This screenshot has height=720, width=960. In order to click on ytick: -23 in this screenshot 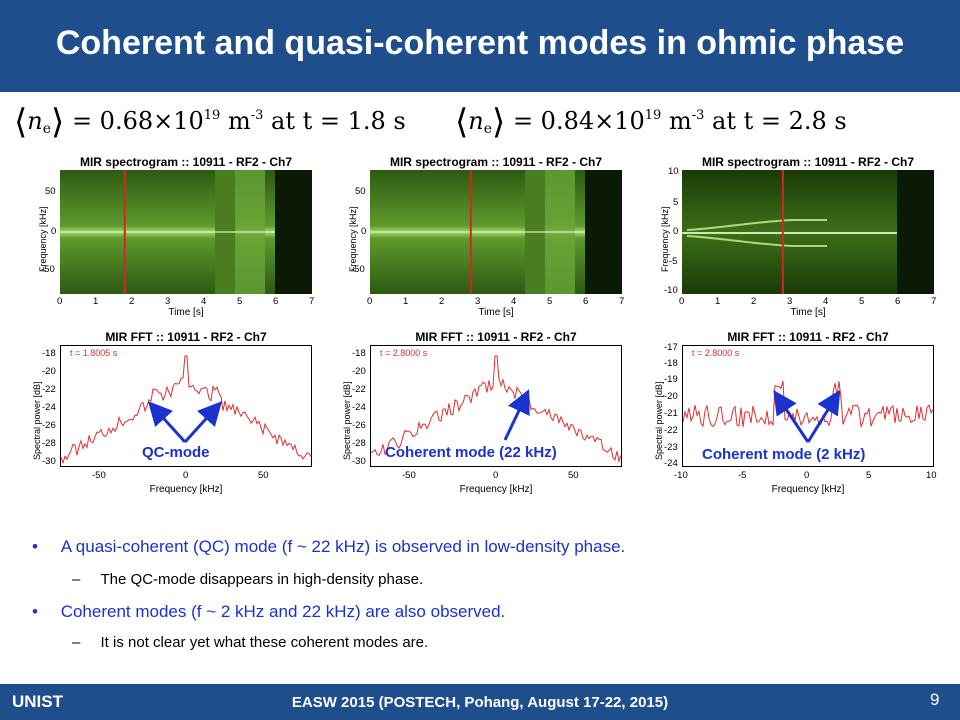, I will do `click(671, 447)`.